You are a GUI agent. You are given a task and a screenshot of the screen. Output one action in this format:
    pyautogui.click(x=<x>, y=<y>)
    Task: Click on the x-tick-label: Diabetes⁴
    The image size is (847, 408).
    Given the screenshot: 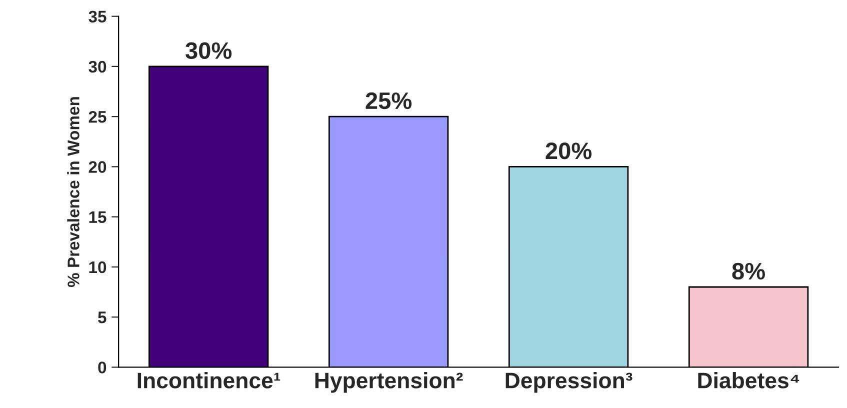 What is the action you would take?
    pyautogui.click(x=749, y=380)
    